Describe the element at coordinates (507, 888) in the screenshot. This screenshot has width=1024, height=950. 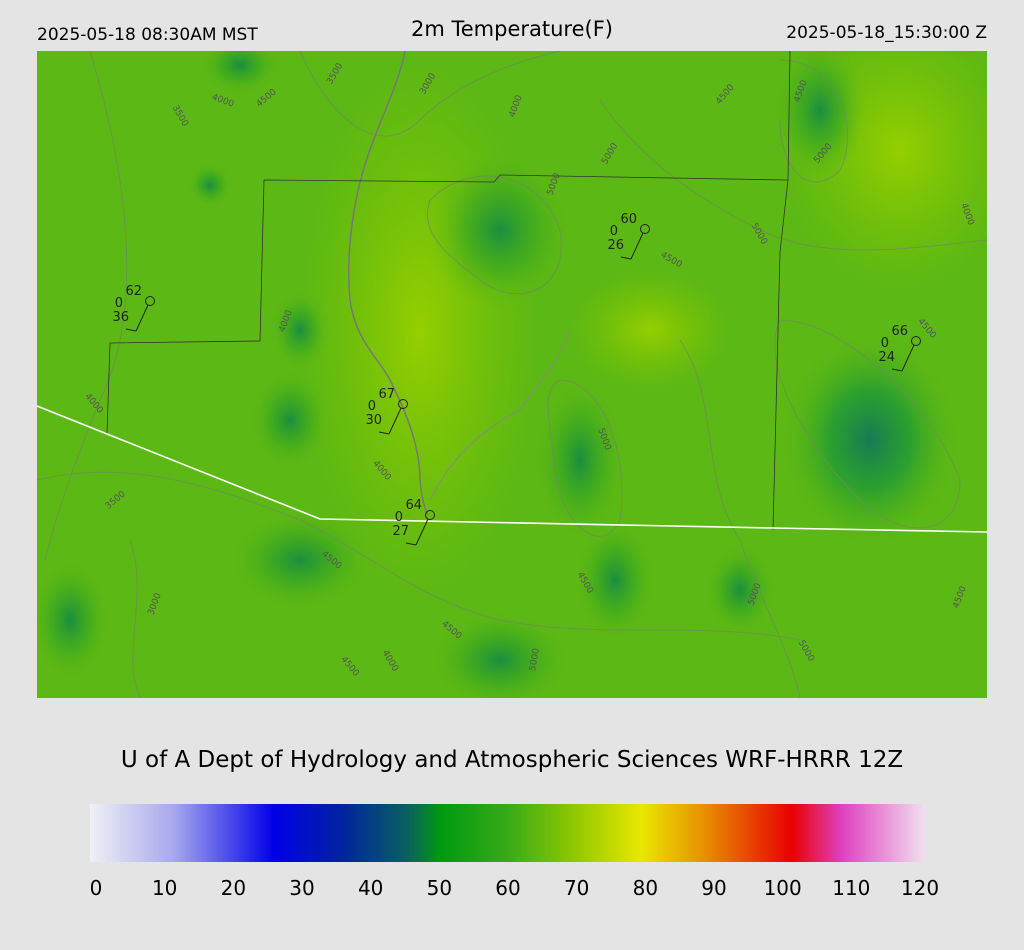
I see `colorbar-tick: 60` at that location.